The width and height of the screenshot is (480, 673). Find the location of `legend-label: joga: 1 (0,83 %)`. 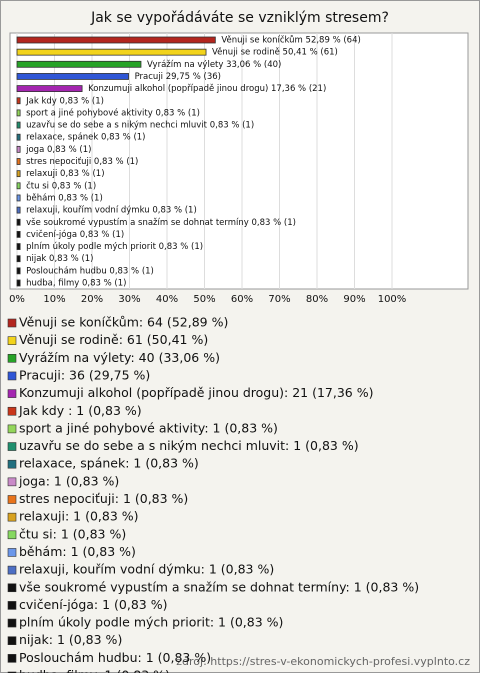

legend-label: joga: 1 (0,83 %) is located at coordinates (68, 480).